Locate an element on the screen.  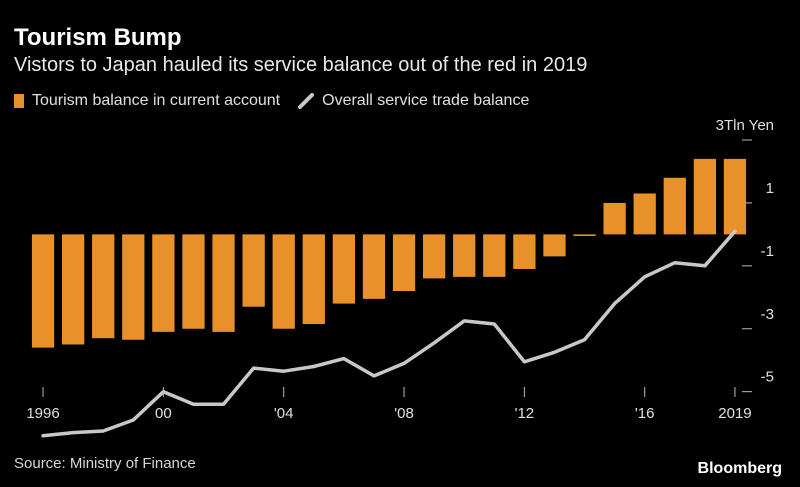
y-tick-label: 3Tln Yen is located at coordinates (745, 125).